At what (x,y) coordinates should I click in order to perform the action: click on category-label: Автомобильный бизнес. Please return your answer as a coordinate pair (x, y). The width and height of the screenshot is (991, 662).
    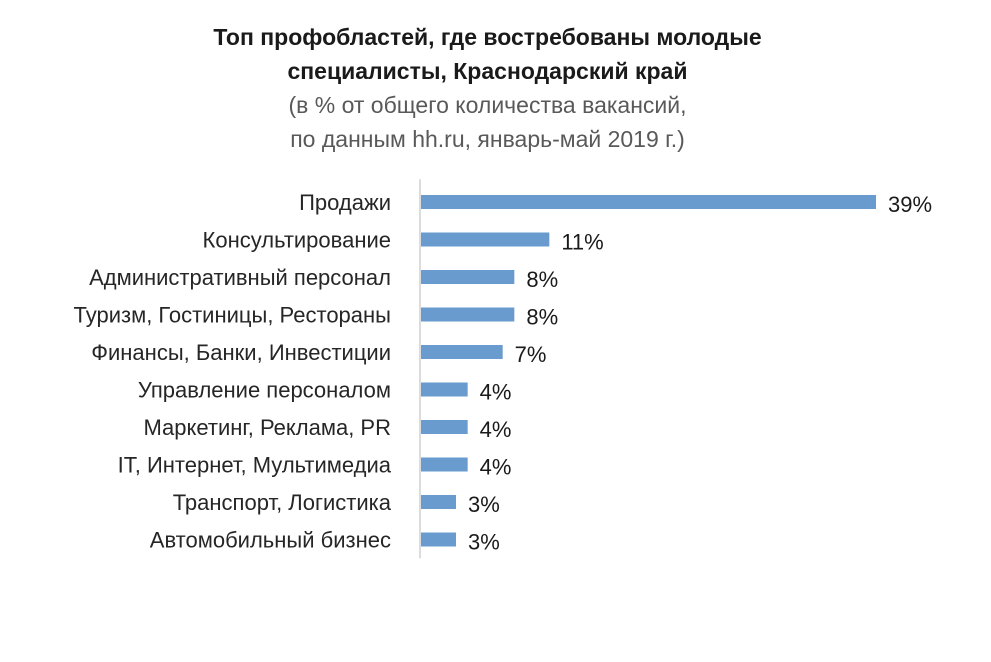
    Looking at the image, I should click on (270, 540).